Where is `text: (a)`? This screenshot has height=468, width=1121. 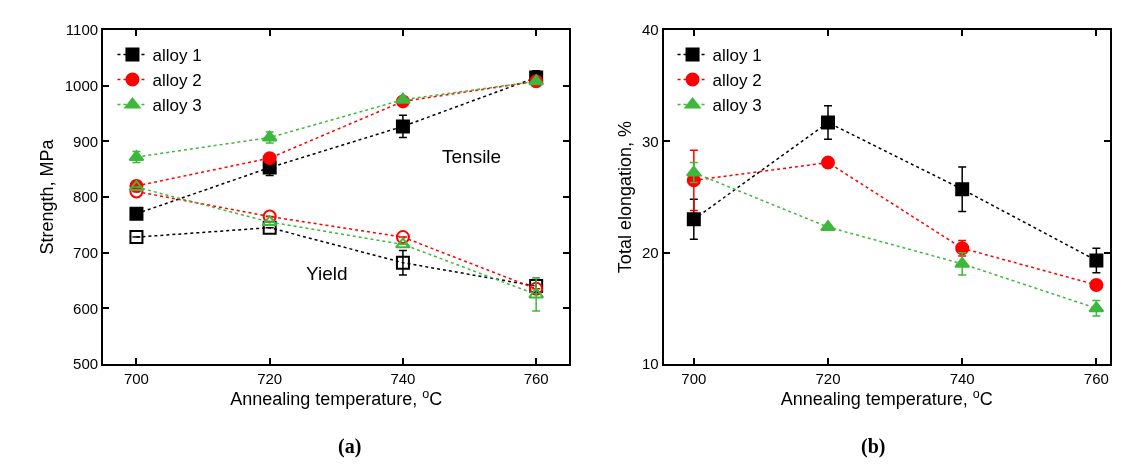
text: (a) is located at coordinates (350, 446).